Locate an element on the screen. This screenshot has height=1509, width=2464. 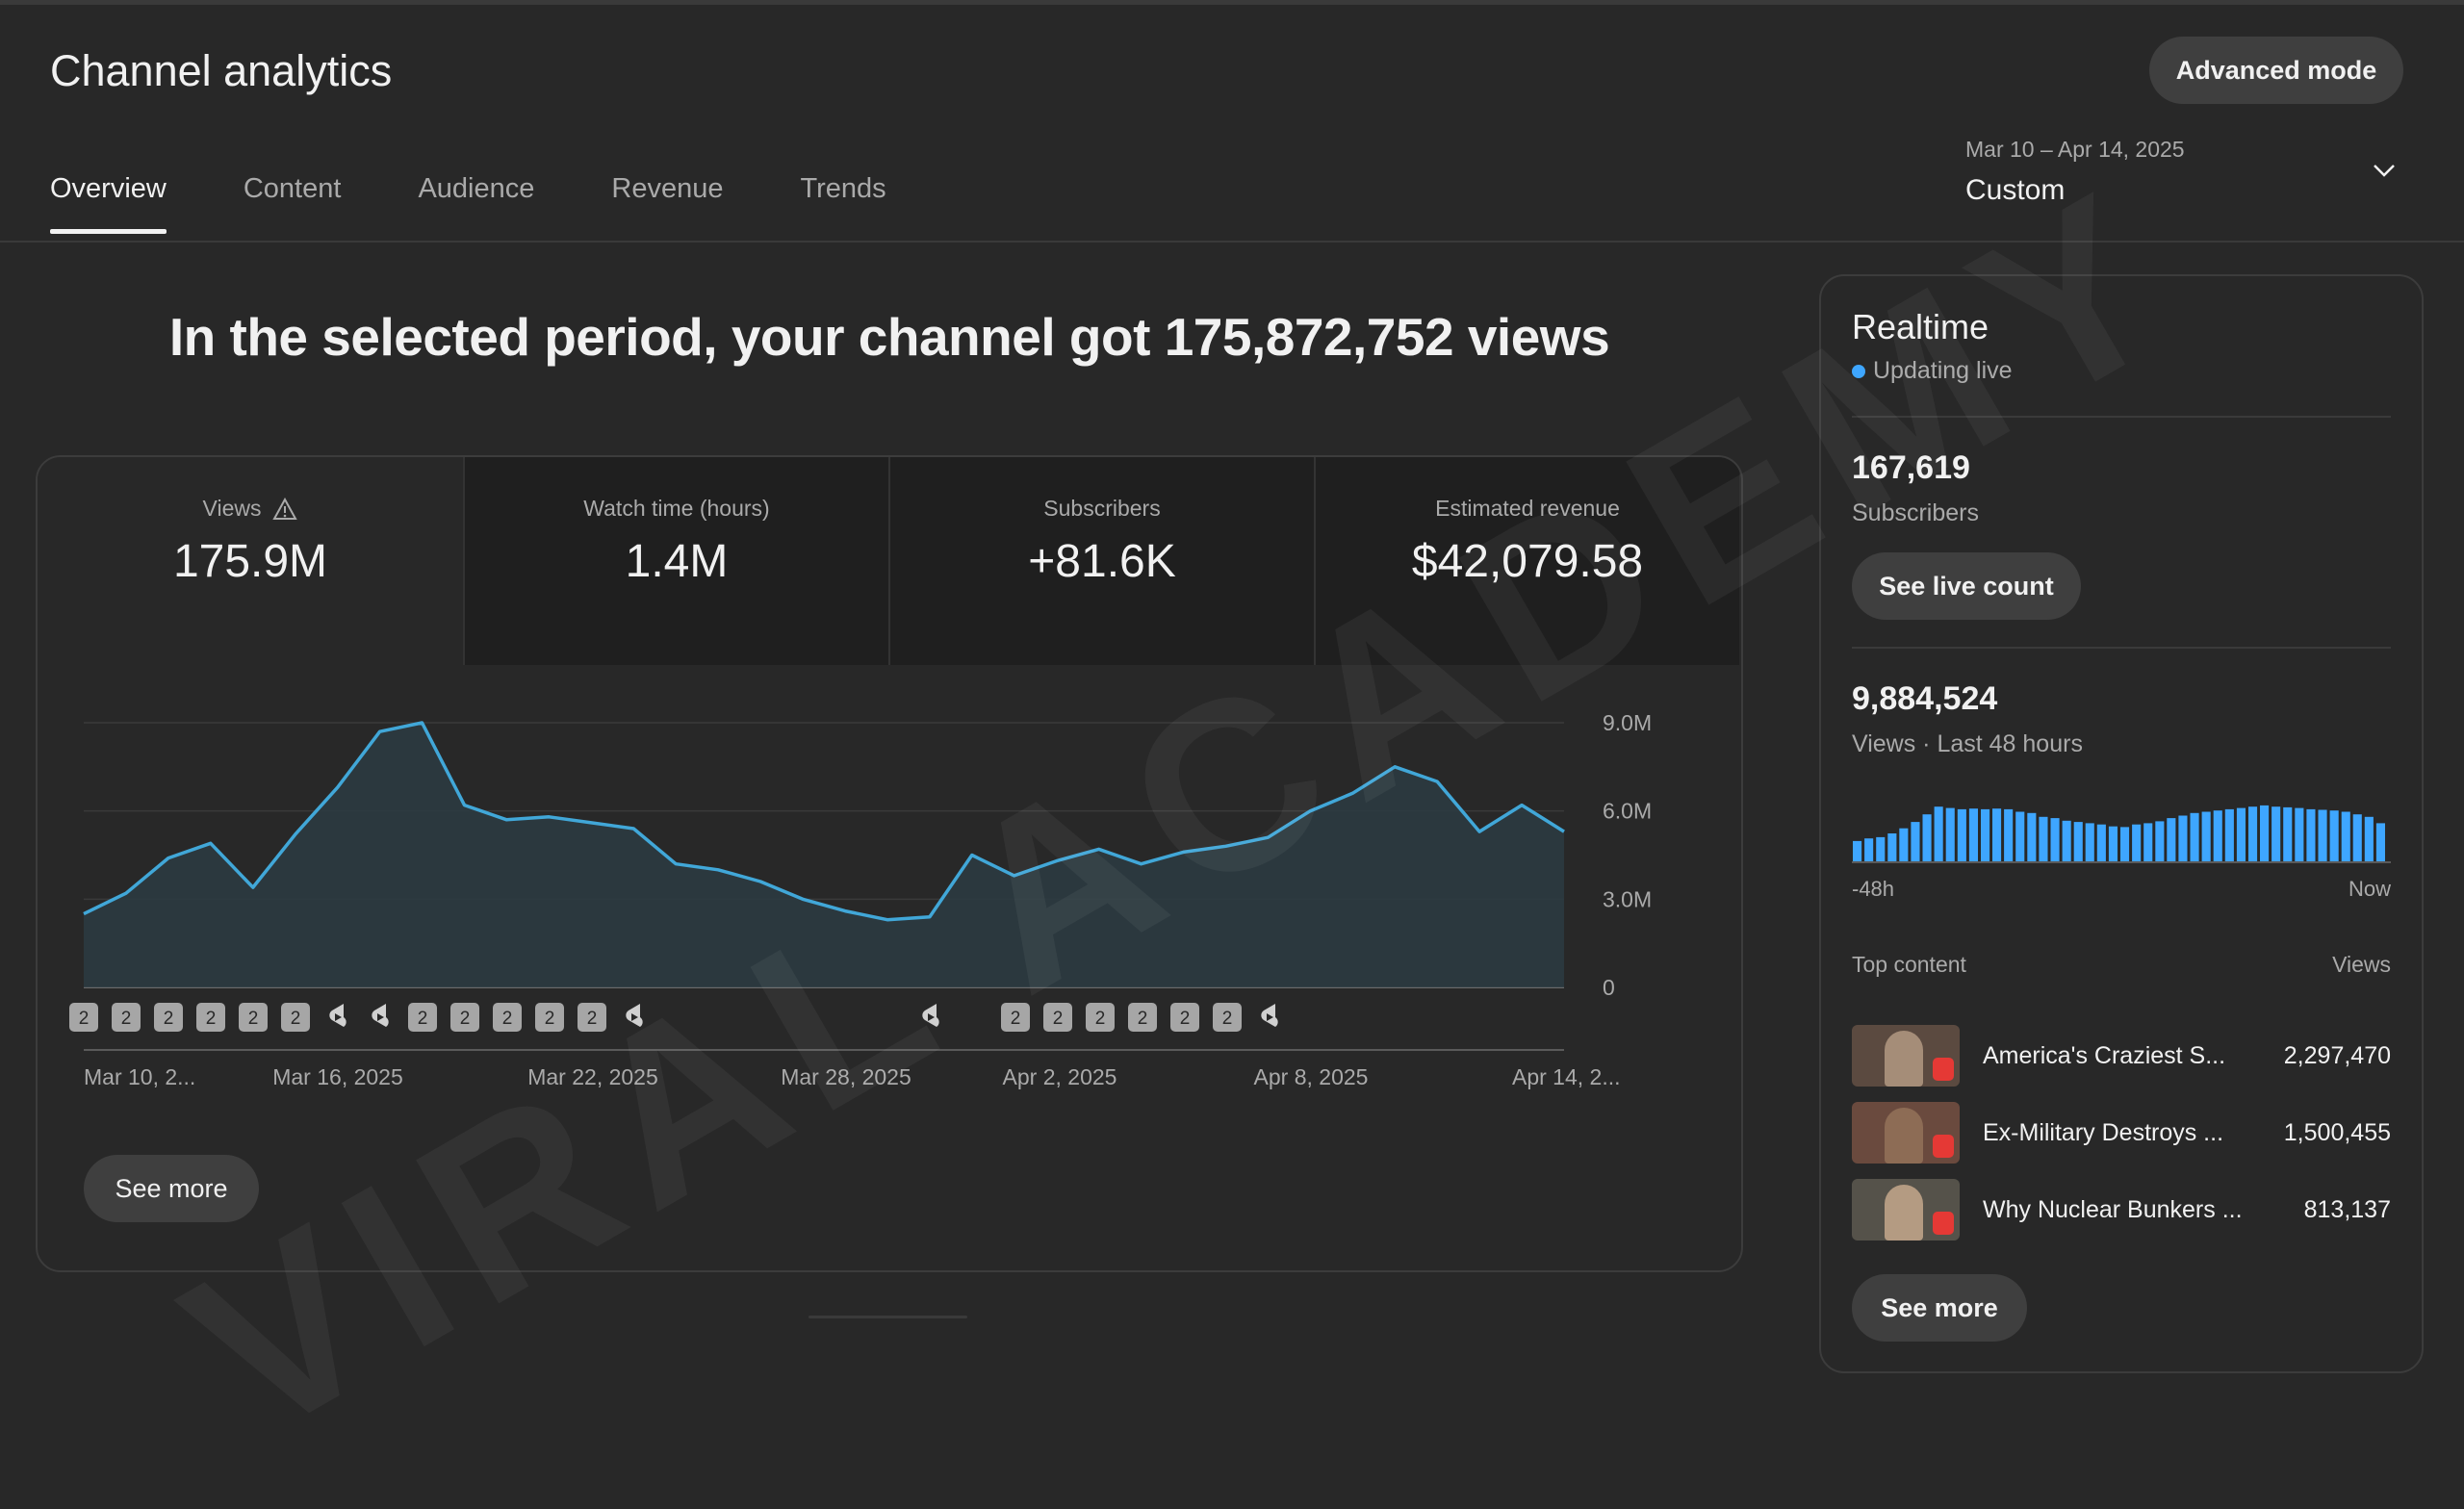
video-views: 1,500,455 is located at coordinates (2337, 1132).